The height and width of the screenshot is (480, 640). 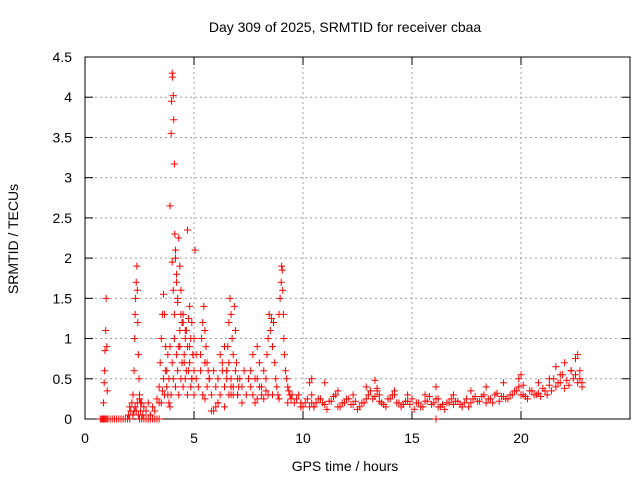 What do you see at coordinates (85, 438) in the screenshot?
I see `x-tick-label: 0` at bounding box center [85, 438].